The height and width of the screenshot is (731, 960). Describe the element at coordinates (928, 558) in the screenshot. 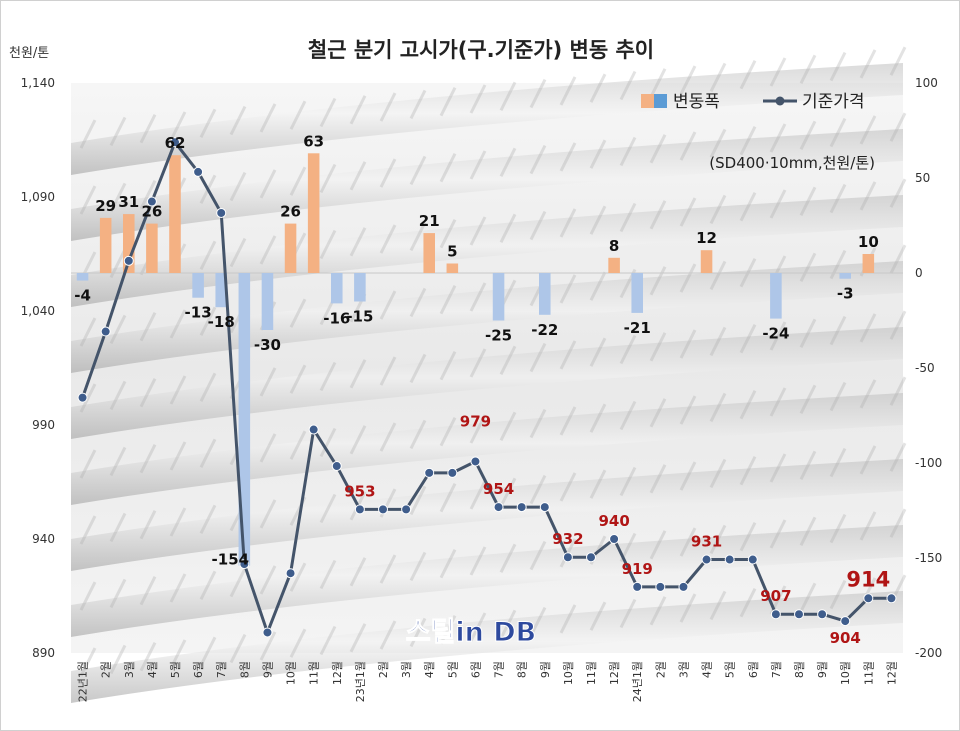

I see `right-tick-label: -150` at that location.